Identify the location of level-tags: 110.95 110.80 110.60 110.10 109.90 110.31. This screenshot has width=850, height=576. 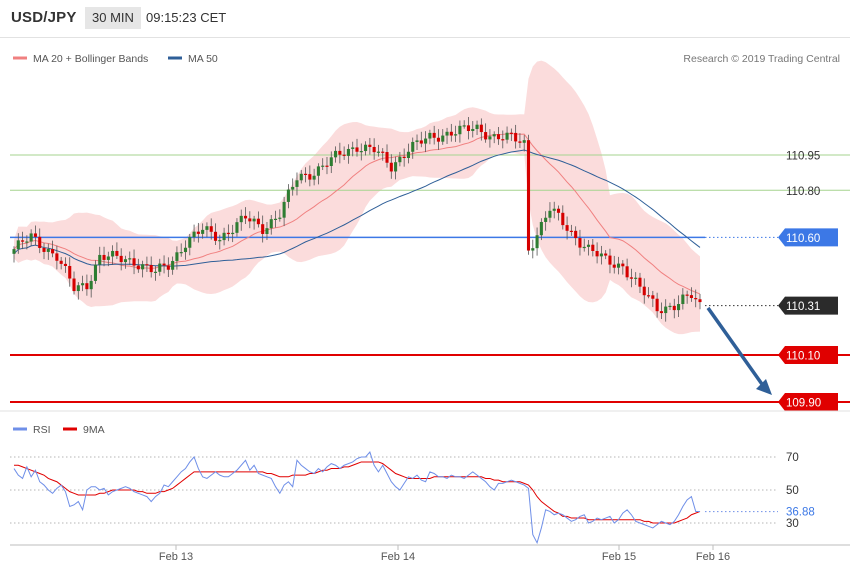
(771, 281).